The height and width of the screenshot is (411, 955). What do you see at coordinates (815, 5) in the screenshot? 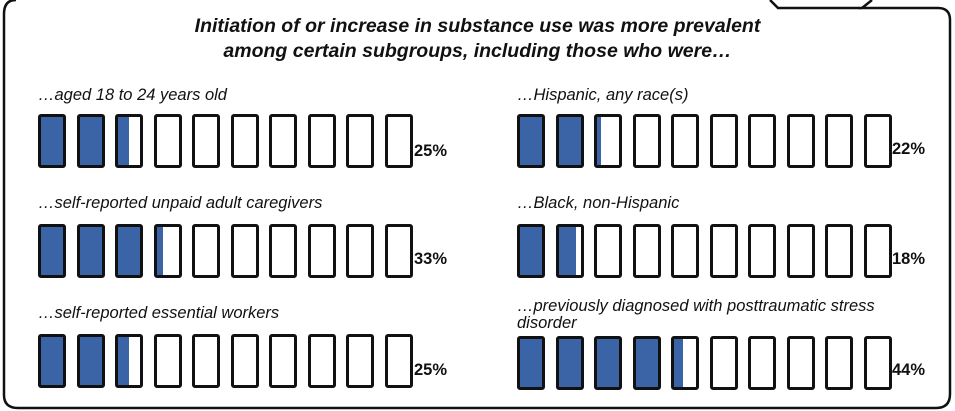
I see `callout-pointer` at bounding box center [815, 5].